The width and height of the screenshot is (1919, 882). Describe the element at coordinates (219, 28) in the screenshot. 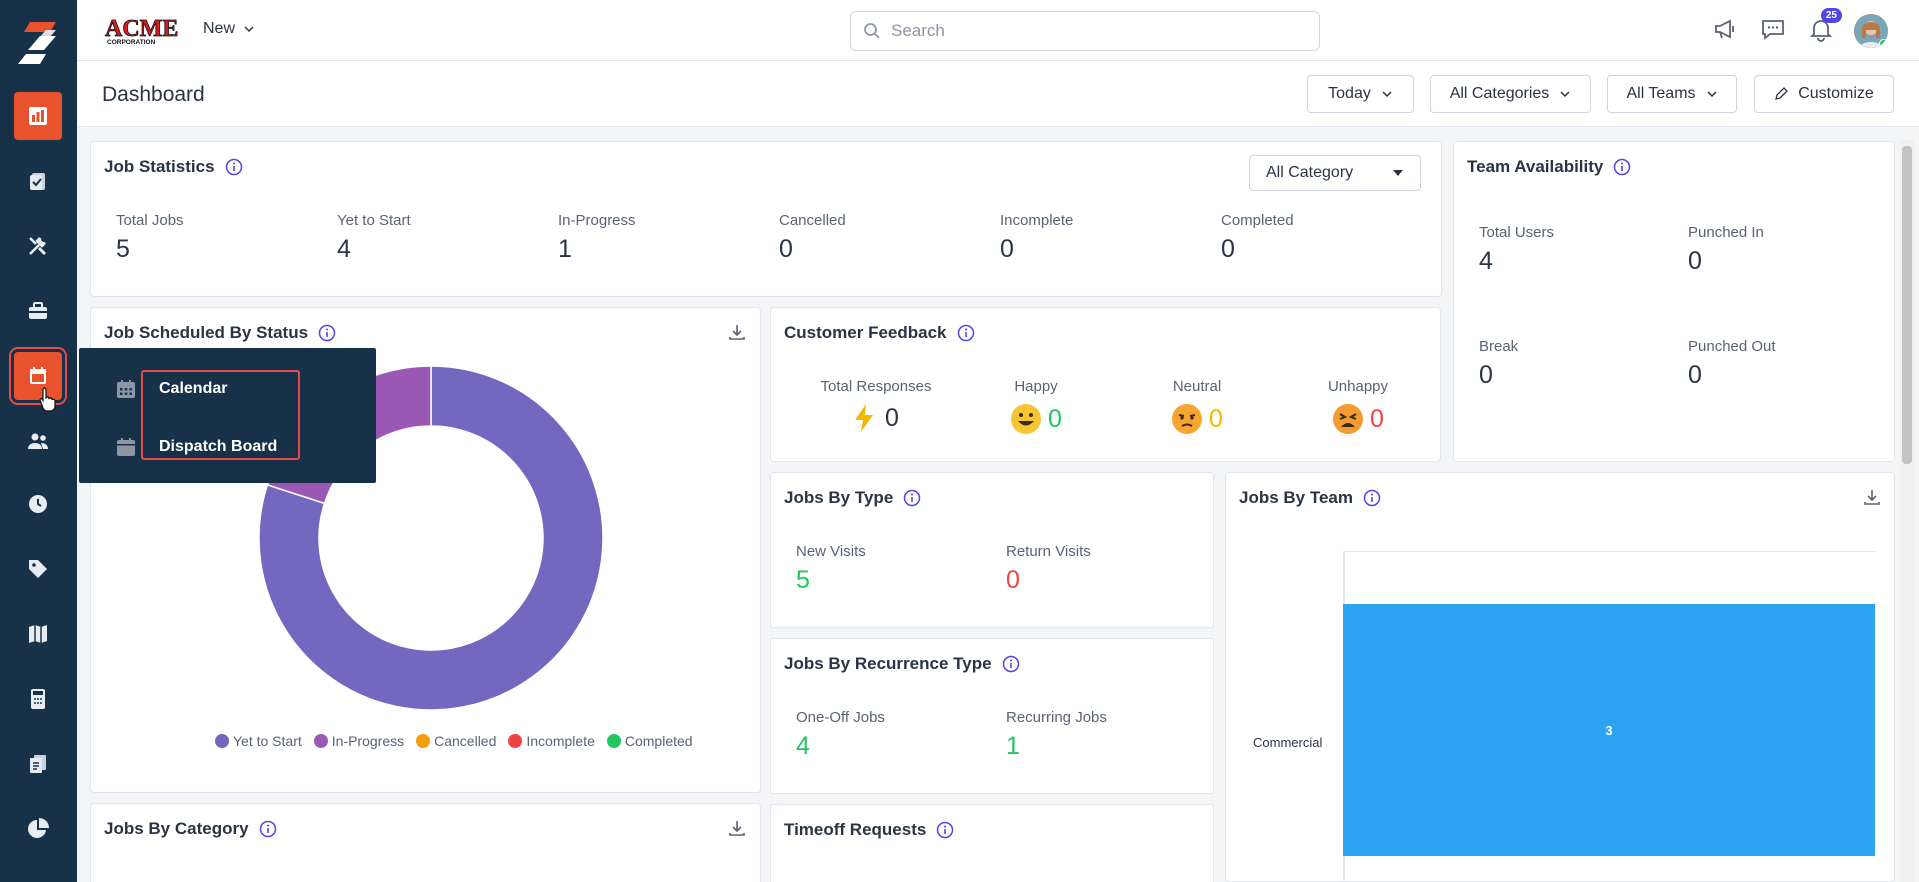

I see `new-label: New` at that location.